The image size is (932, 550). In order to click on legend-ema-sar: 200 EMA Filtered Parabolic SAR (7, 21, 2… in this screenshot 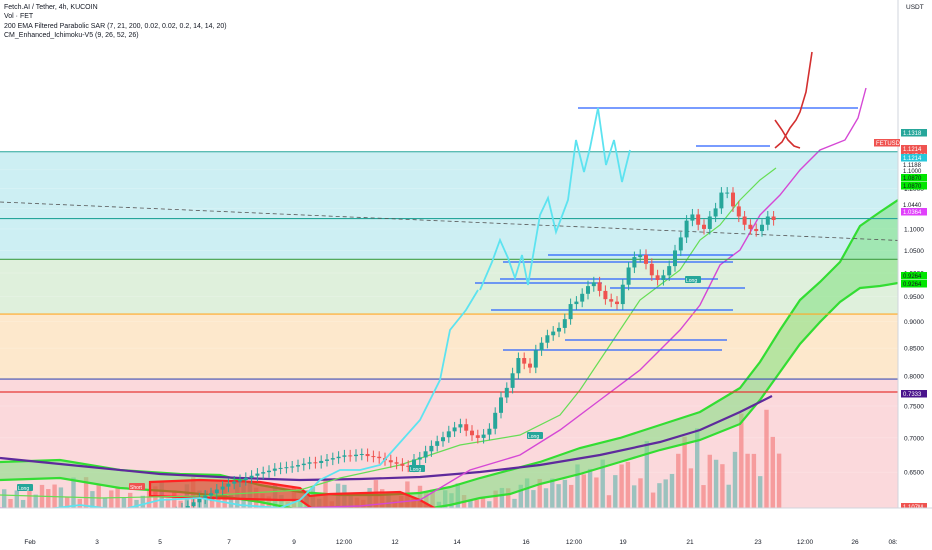, I will do `click(115, 26)`.